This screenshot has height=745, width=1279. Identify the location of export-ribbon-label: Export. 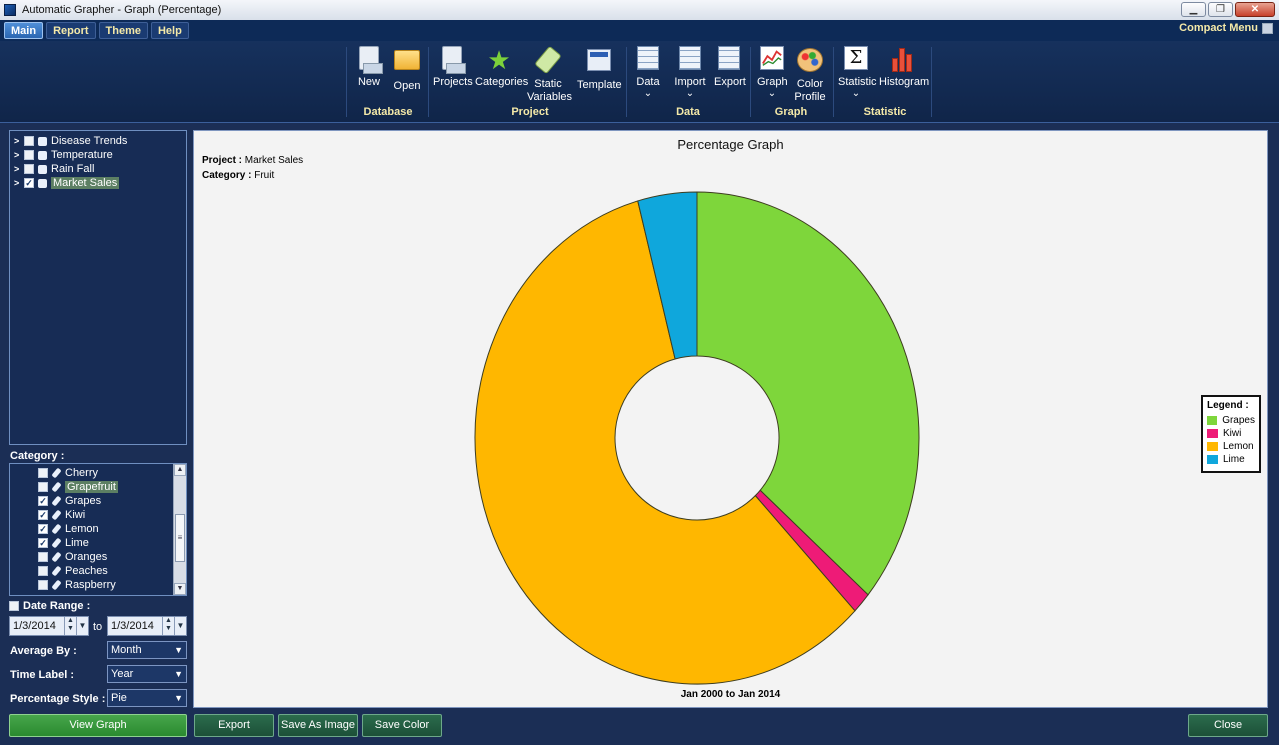
(730, 82).